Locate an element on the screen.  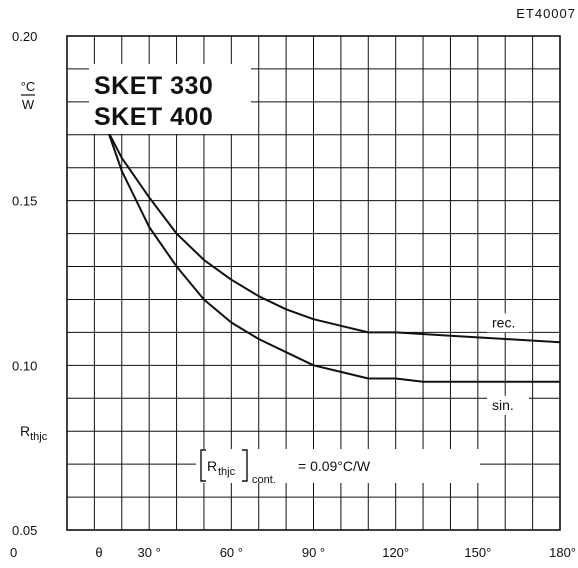
y-tick-label: 0.10 is located at coordinates (24, 365).